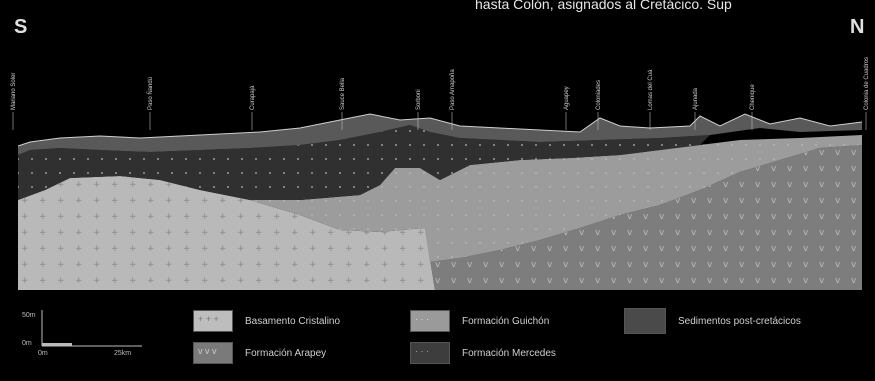  What do you see at coordinates (29, 315) in the screenshot?
I see `scale-vertical-top: 50m` at bounding box center [29, 315].